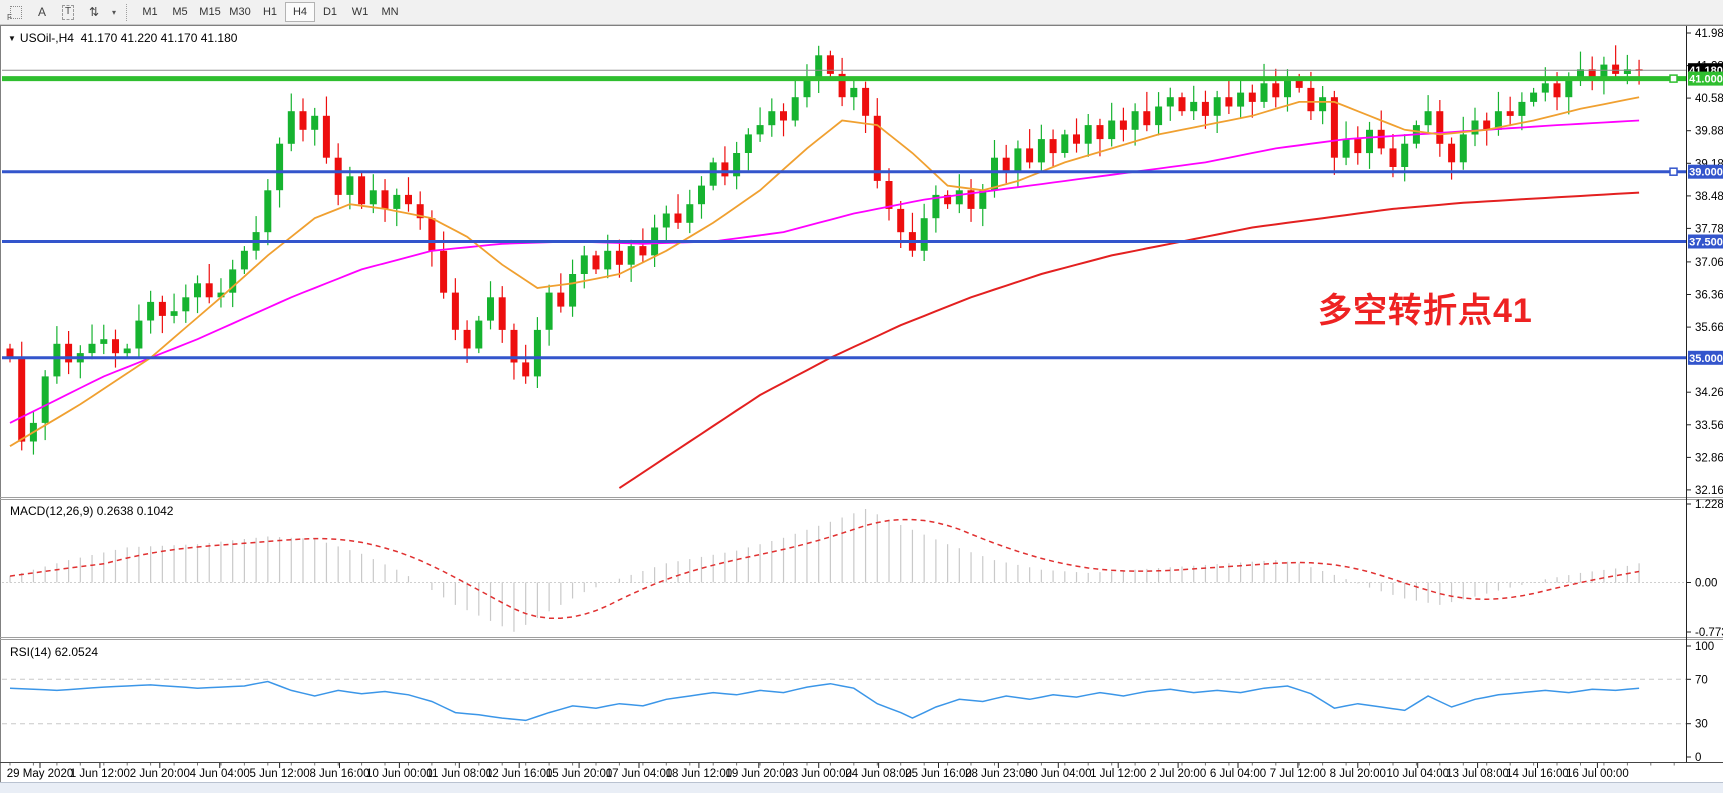  Describe the element at coordinates (1709, 505) in the screenshot. I see `macd-tick-label: 1.2281` at that location.